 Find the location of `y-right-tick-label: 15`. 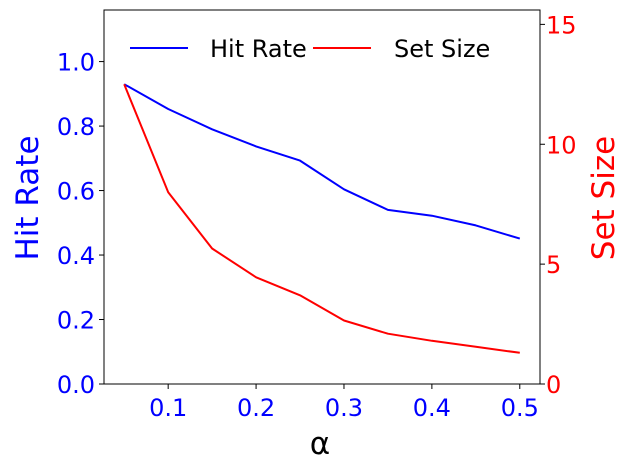

y-right-tick-label: 15 is located at coordinates (561, 25).